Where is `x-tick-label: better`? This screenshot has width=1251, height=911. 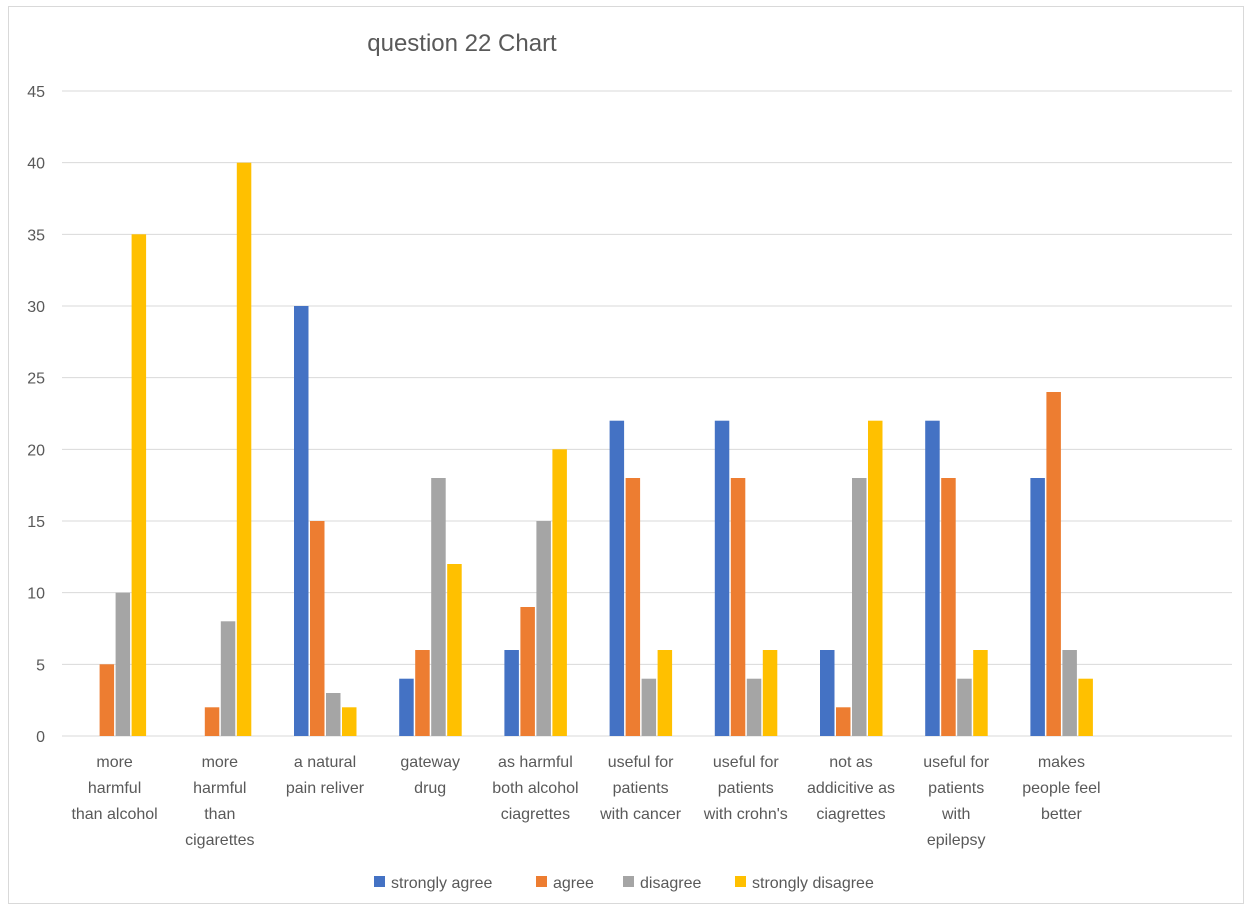 x-tick-label: better is located at coordinates (1062, 814).